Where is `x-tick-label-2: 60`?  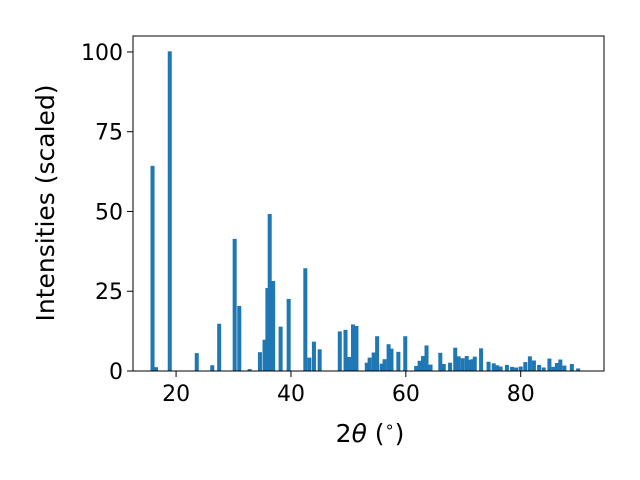
x-tick-label-2: 60 is located at coordinates (406, 394).